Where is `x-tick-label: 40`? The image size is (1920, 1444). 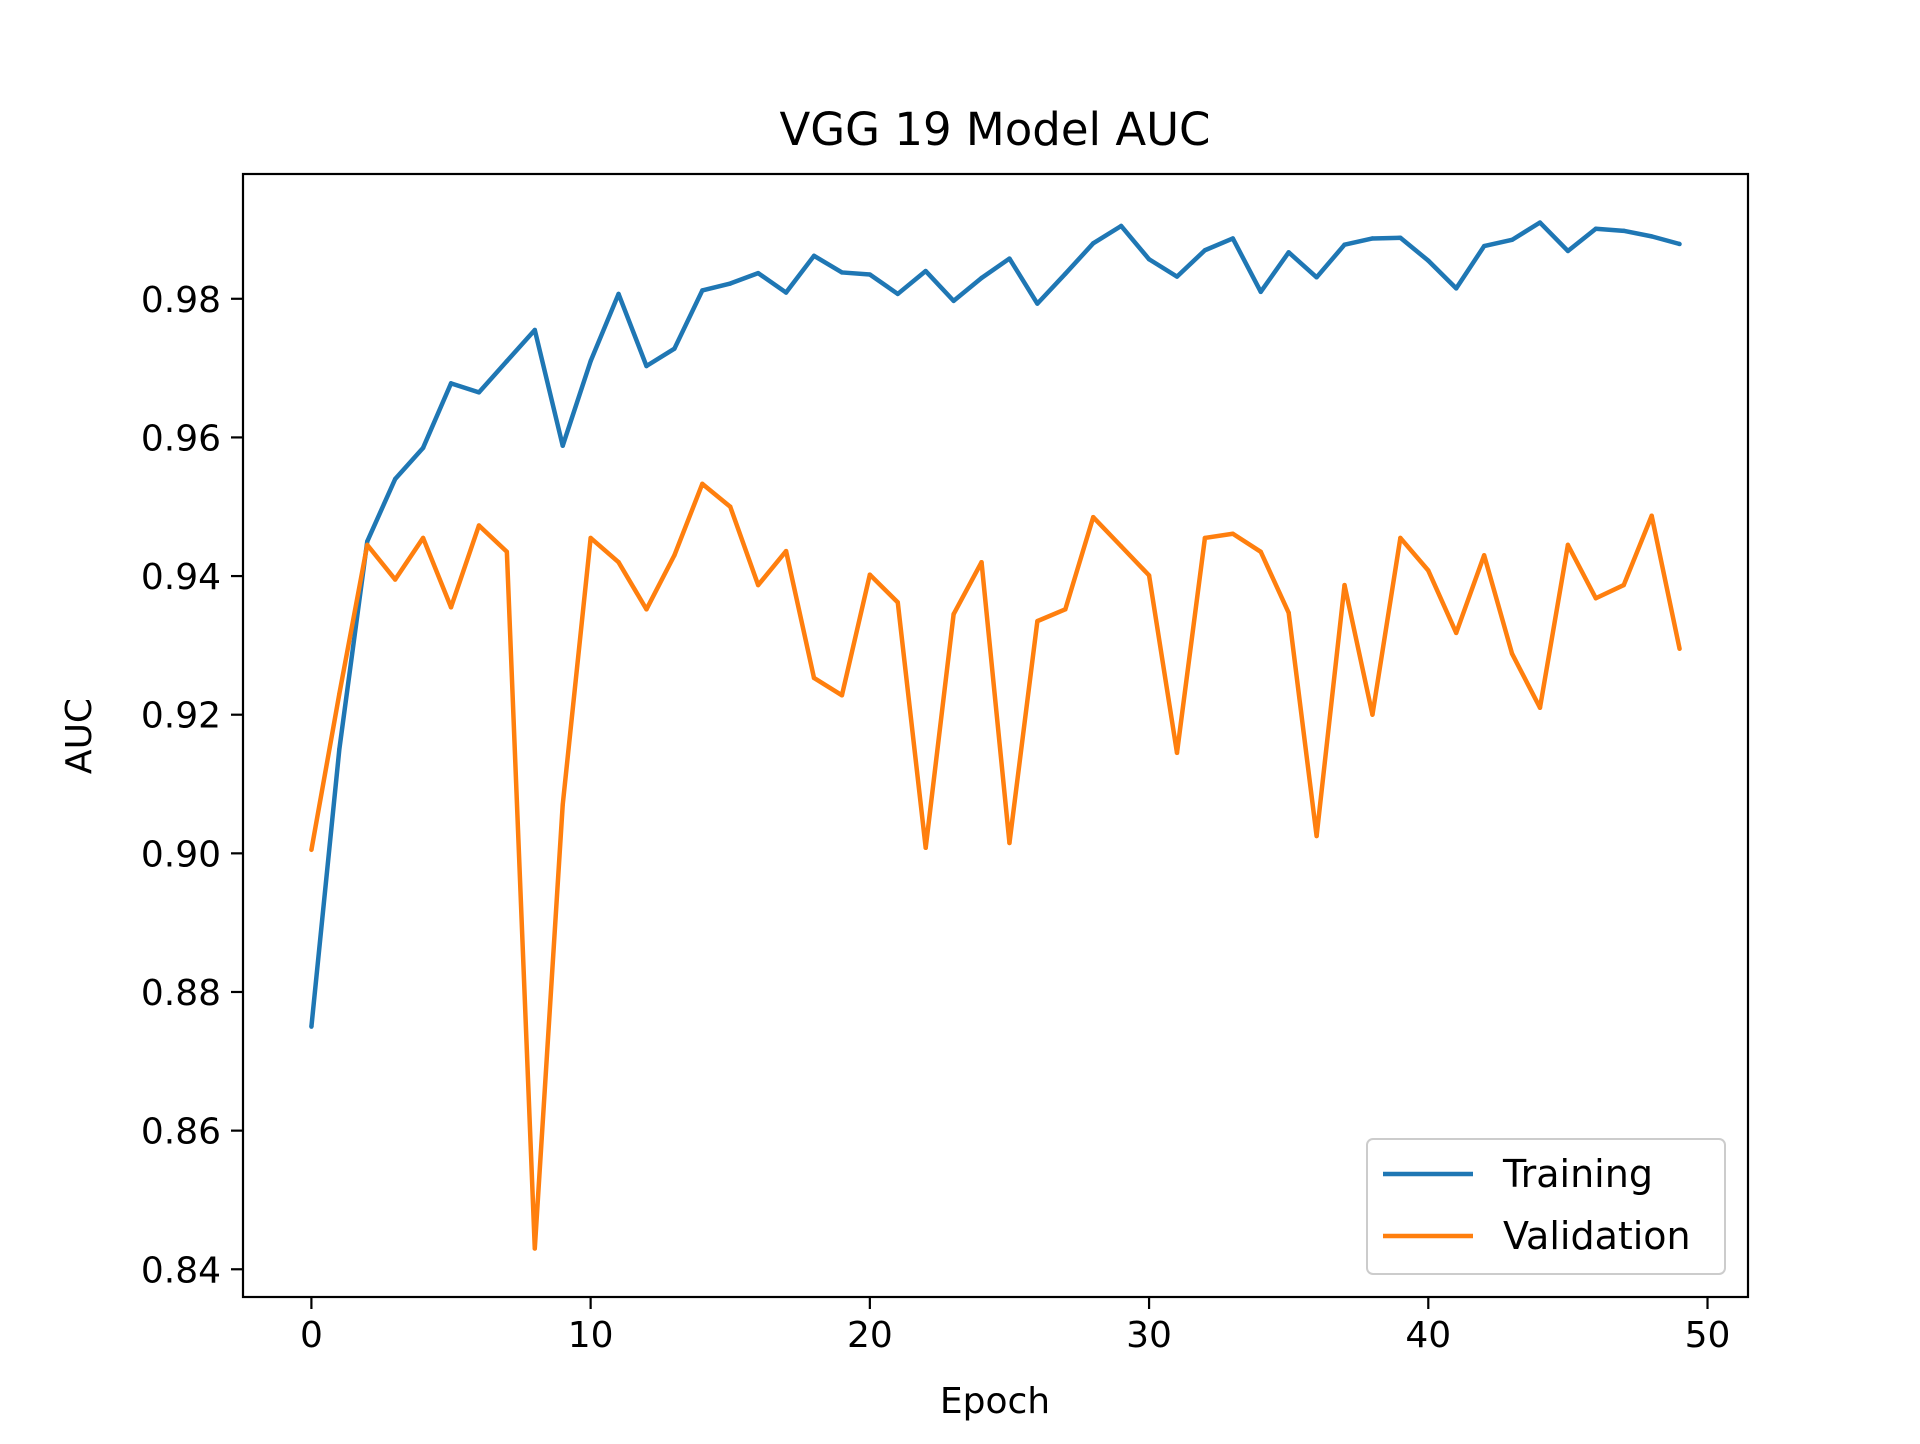
x-tick-label: 40 is located at coordinates (1428, 1335).